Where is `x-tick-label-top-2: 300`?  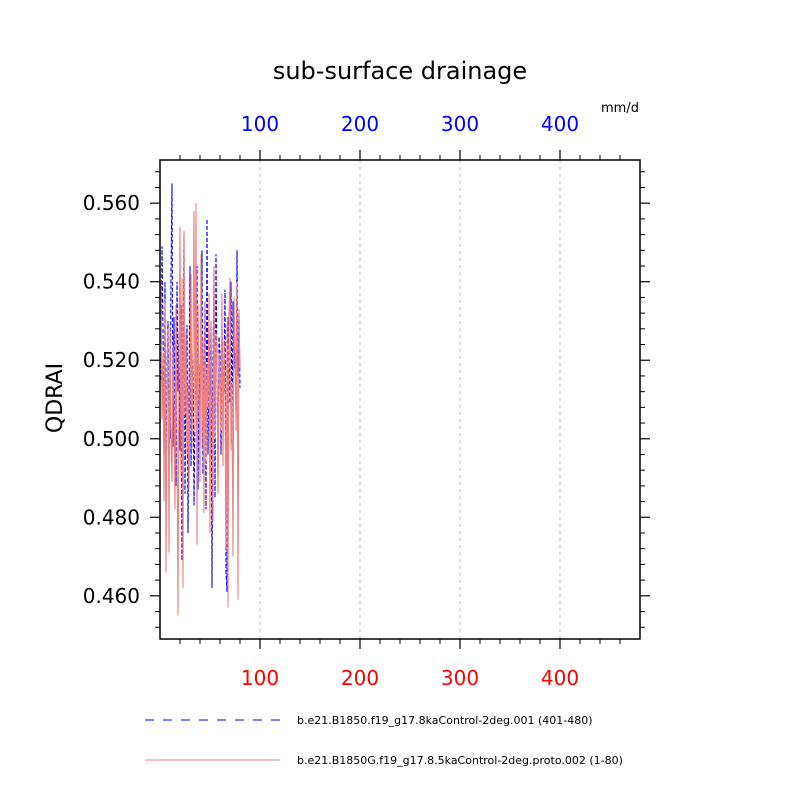
x-tick-label-top-2: 300 is located at coordinates (460, 124).